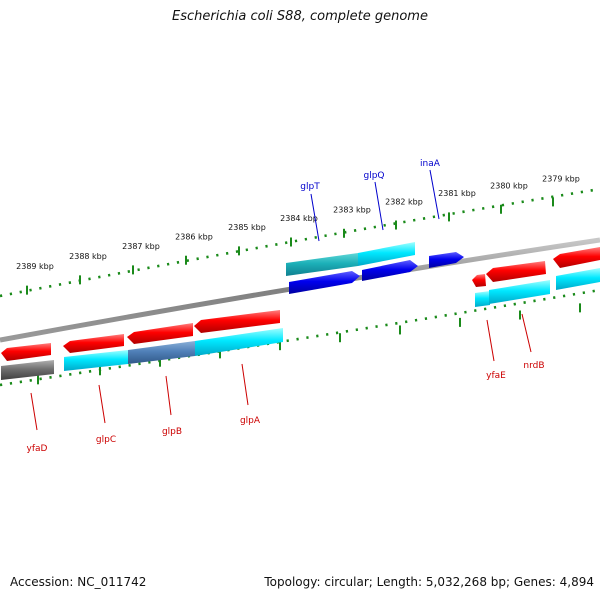  Describe the element at coordinates (239, 342) in the screenshot. I see `glpA-cds-block` at that location.